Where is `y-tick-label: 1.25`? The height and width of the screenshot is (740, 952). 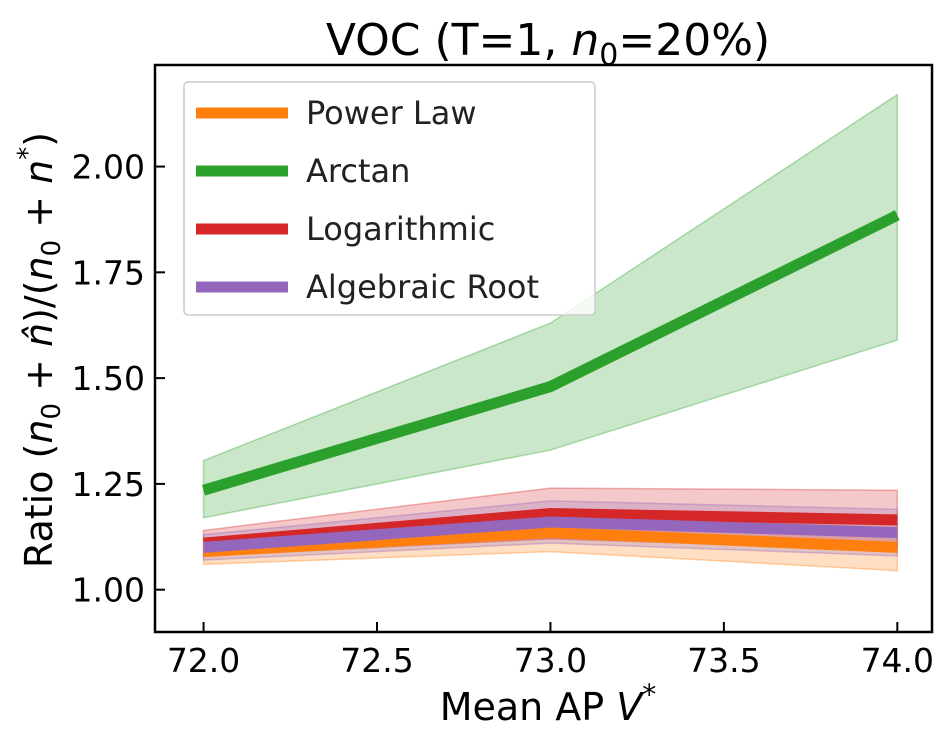 y-tick-label: 1.25 is located at coordinates (108, 484).